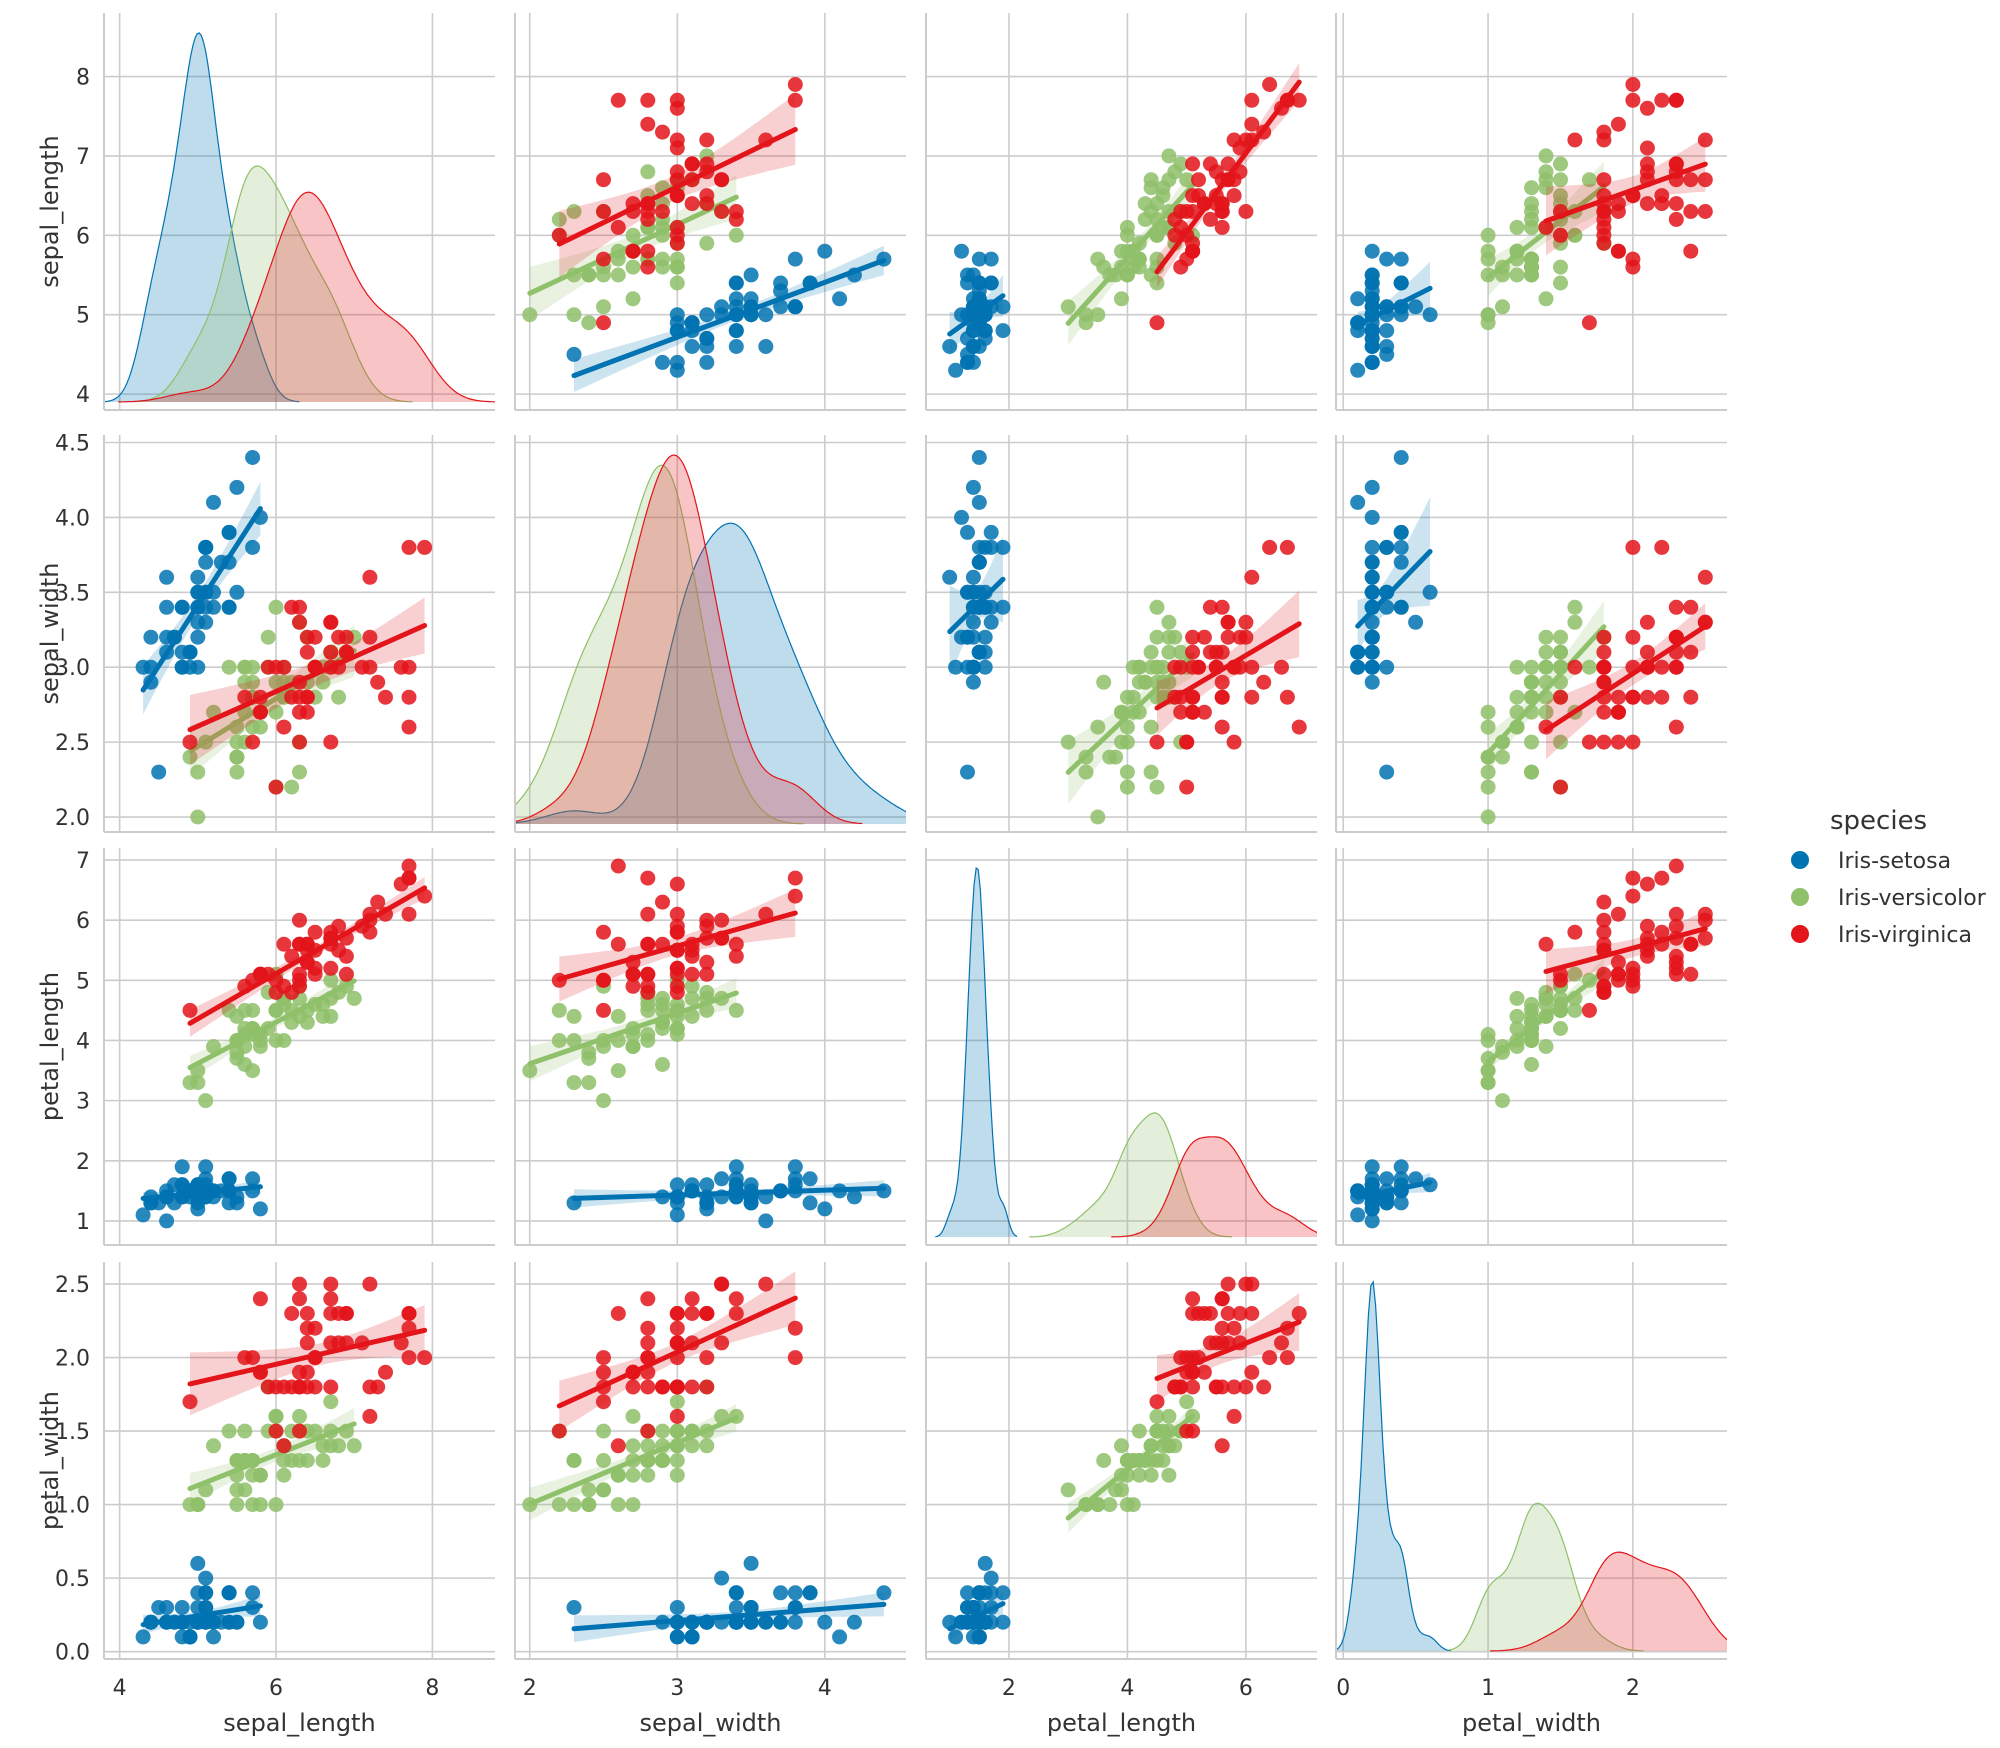 The width and height of the screenshot is (2000, 1748). What do you see at coordinates (1214, 1186) in the screenshot?
I see `kde-fill-virginica` at bounding box center [1214, 1186].